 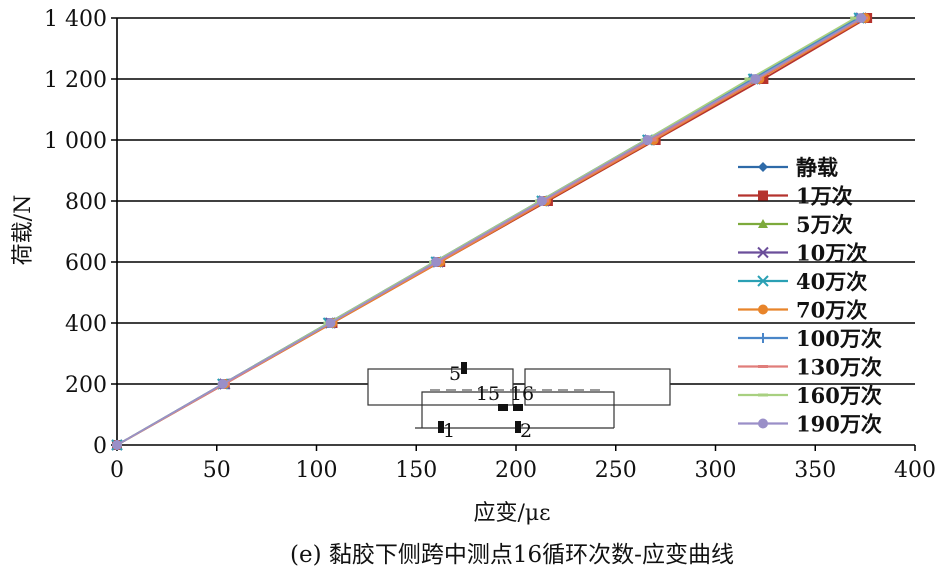 I want to click on legend-item: 10万次, so click(x=802, y=253).